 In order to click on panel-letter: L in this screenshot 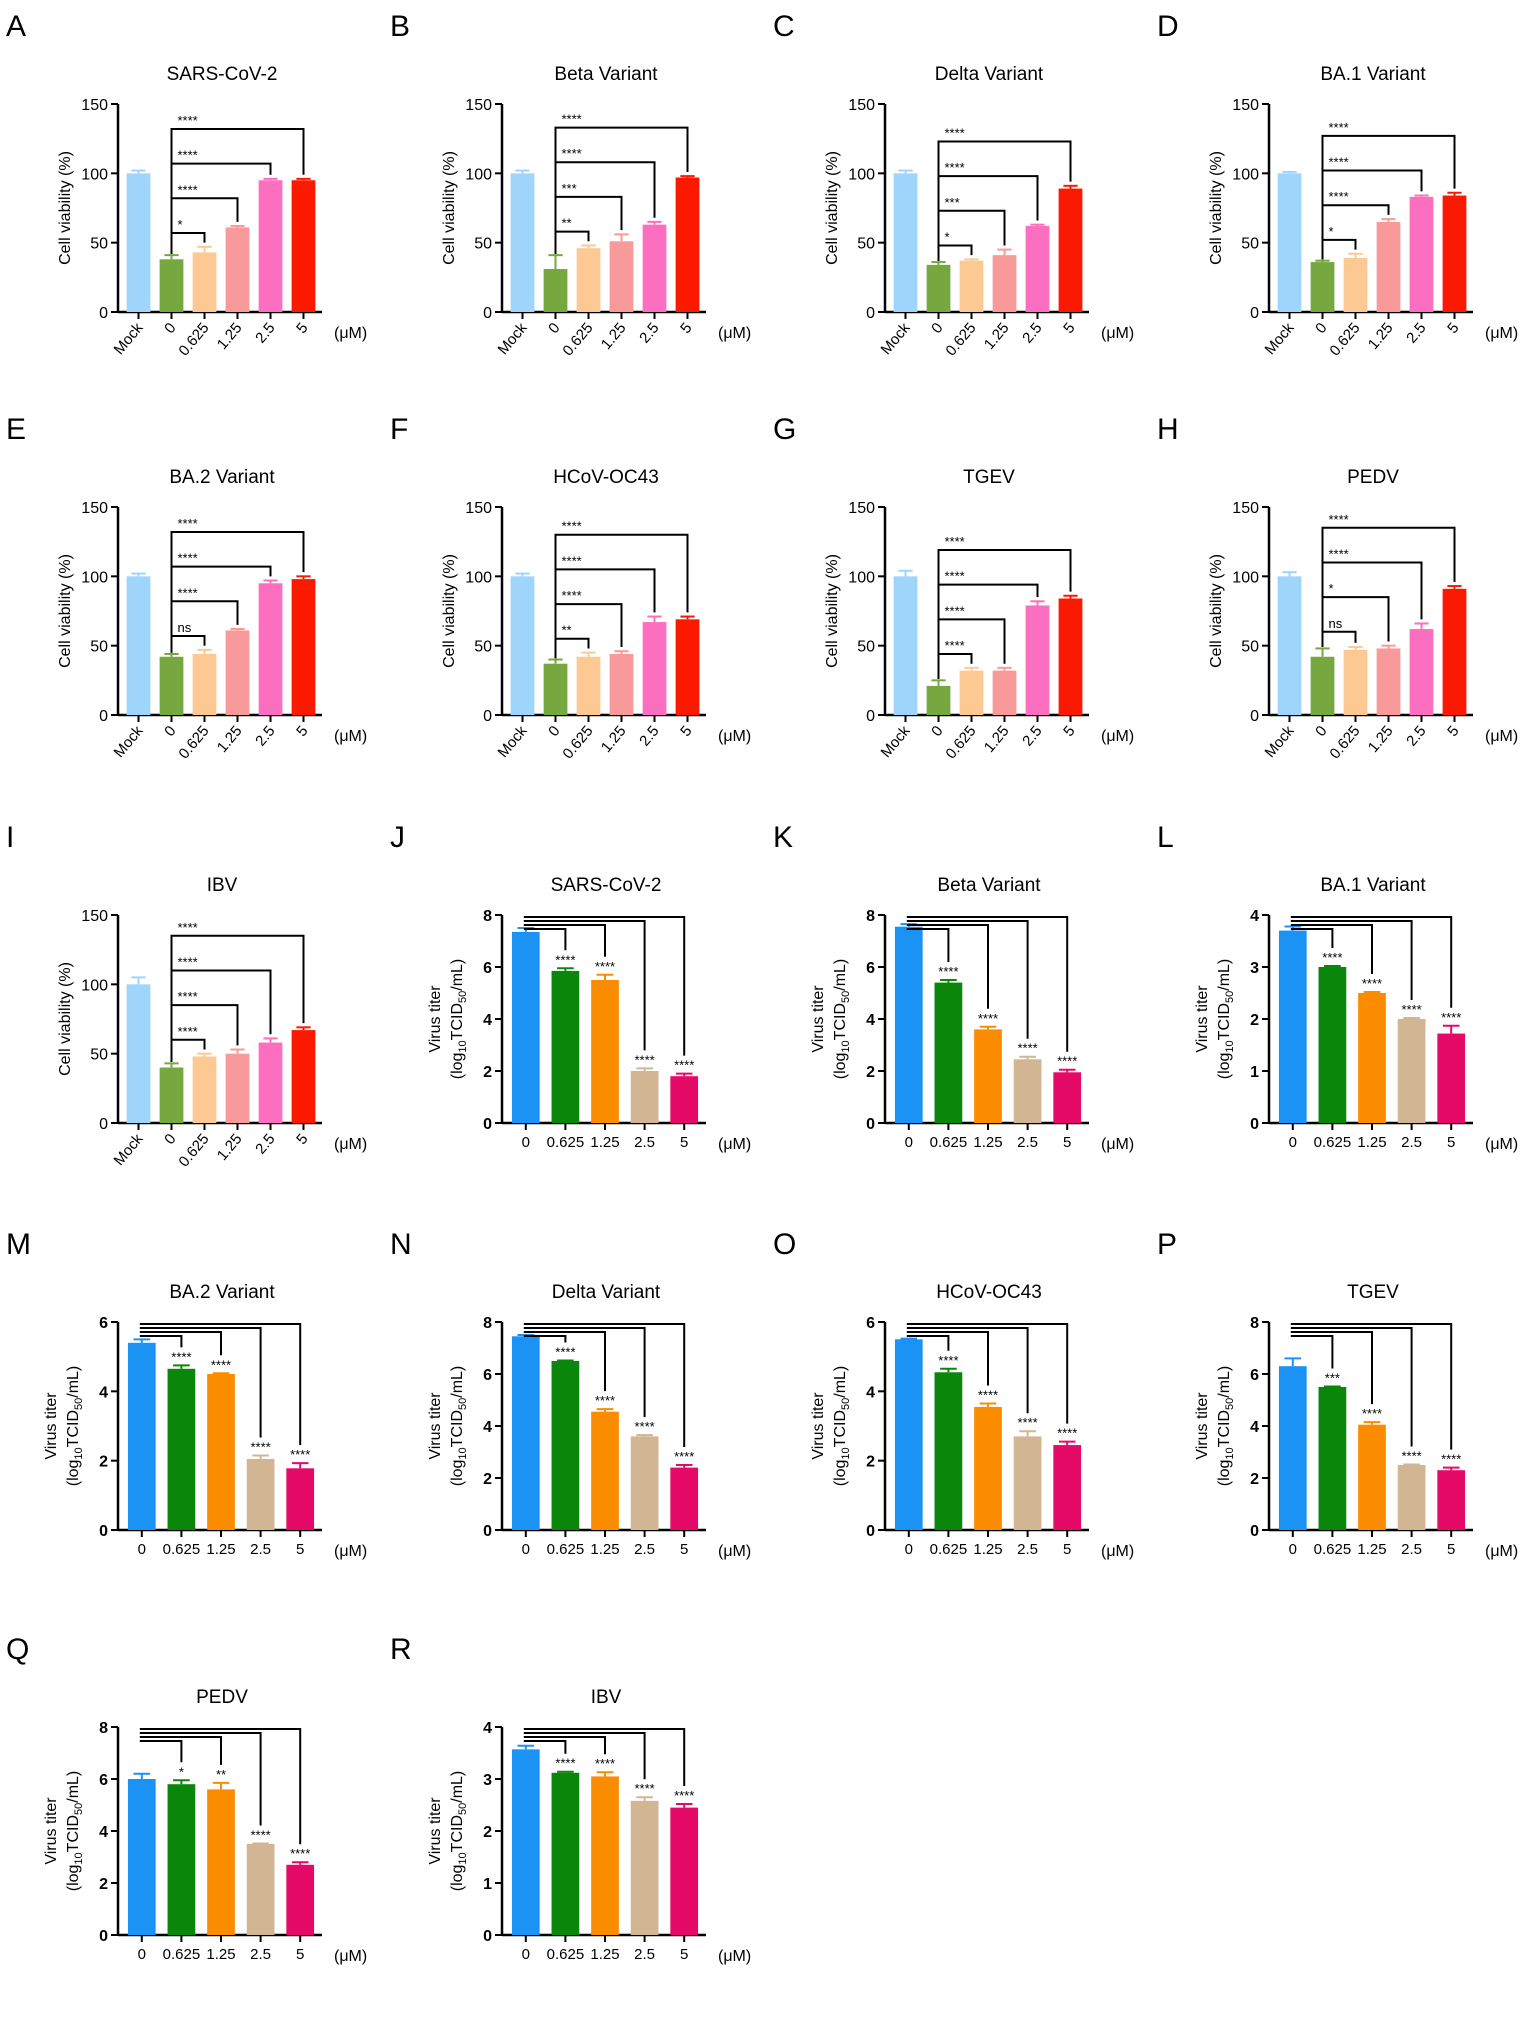, I will do `click(1165, 837)`.